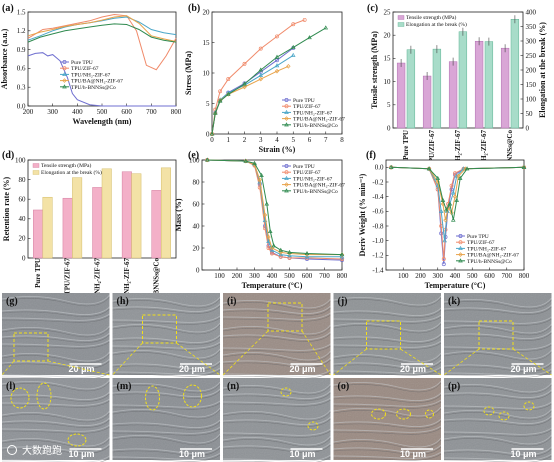 The width and height of the screenshot is (554, 462). What do you see at coordinates (315, 126) in the screenshot?
I see `panel-b-legend-label: TPU/h-BNNSs@Co` at bounding box center [315, 126].